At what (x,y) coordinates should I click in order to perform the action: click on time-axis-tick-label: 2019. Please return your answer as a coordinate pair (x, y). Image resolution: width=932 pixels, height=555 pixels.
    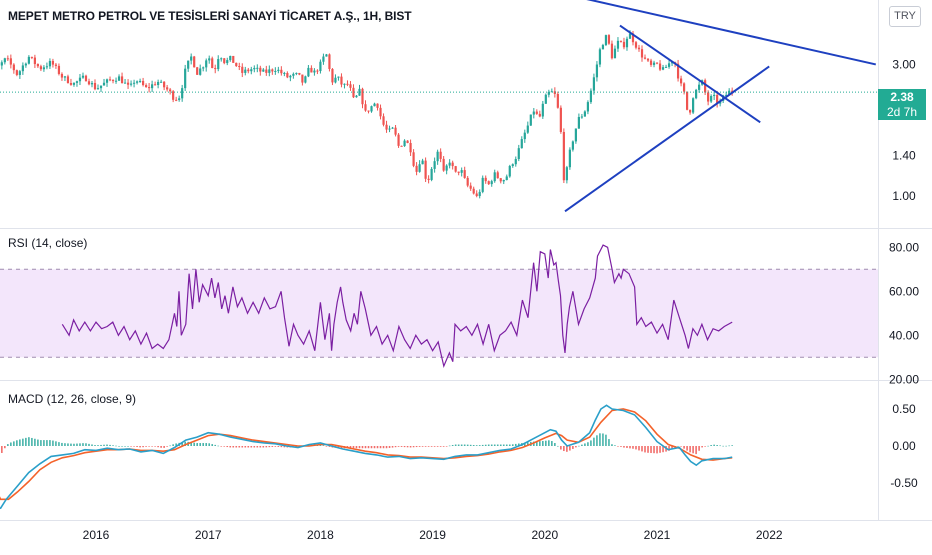
    Looking at the image, I should click on (432, 535).